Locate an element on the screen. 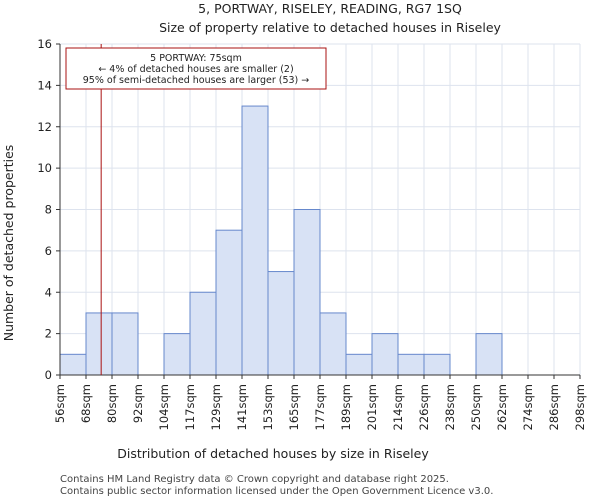 The image size is (600, 500). x-tick-label-286sqm: 286sqm is located at coordinates (554, 407).